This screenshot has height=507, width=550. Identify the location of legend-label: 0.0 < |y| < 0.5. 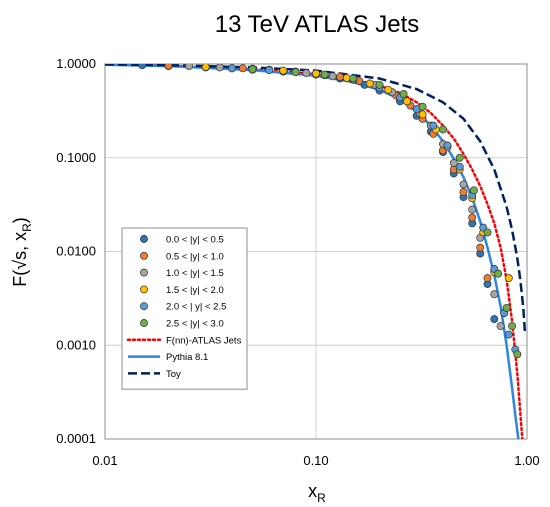
(195, 240).